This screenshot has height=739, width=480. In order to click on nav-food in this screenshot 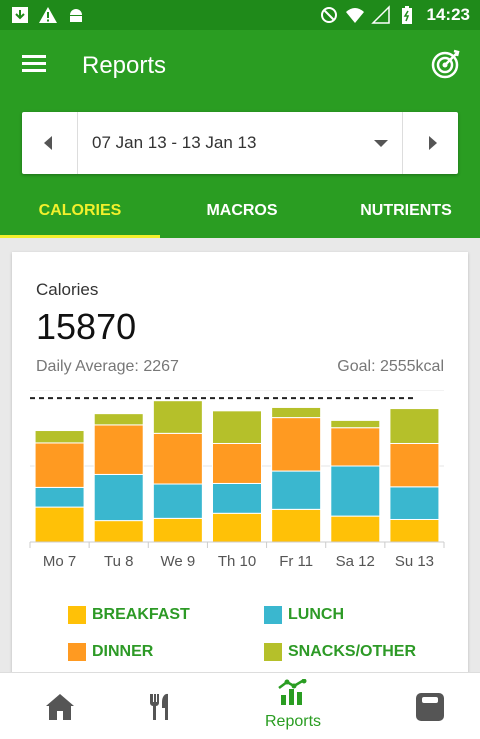, I will do `click(160, 706)`.